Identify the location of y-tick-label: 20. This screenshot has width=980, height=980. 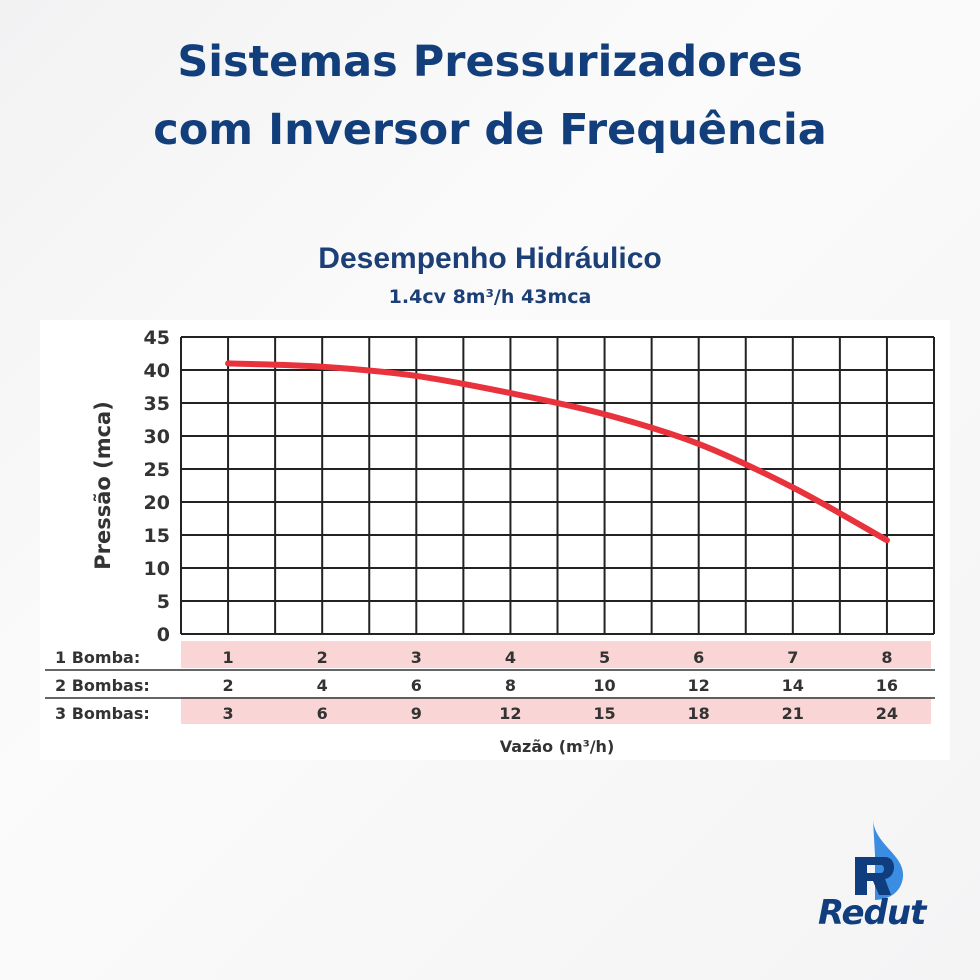
(157, 503).